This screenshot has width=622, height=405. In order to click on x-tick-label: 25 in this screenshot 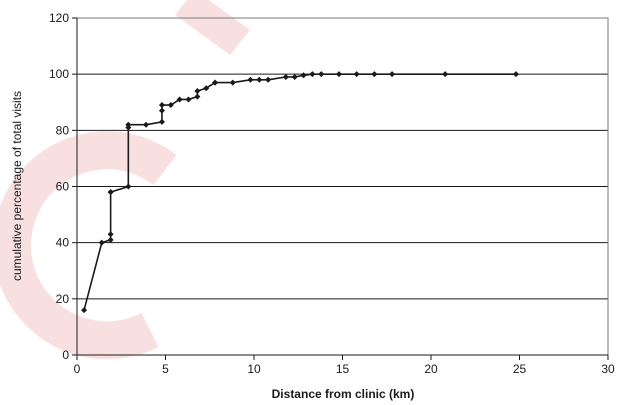, I will do `click(520, 369)`.